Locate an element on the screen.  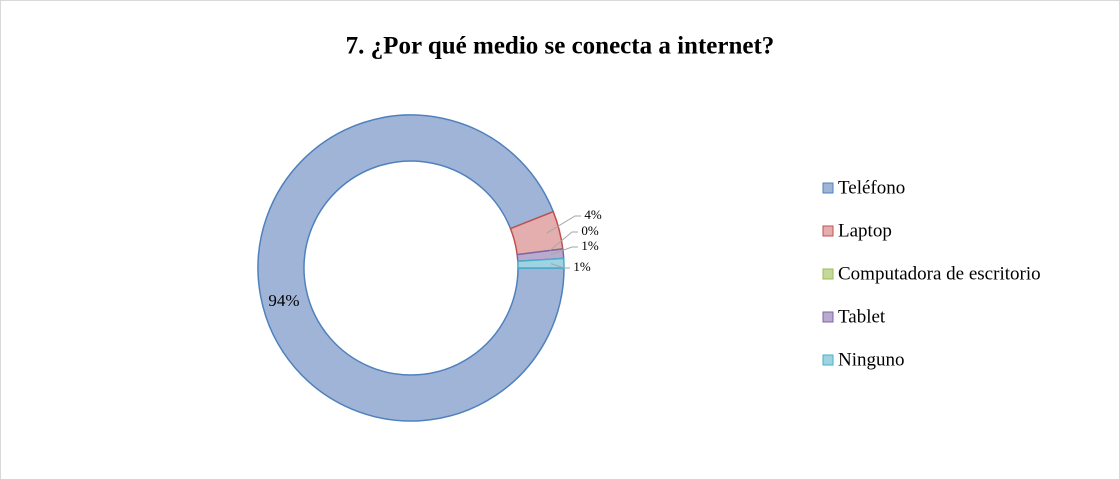
donut-slice is located at coordinates (540, 263).